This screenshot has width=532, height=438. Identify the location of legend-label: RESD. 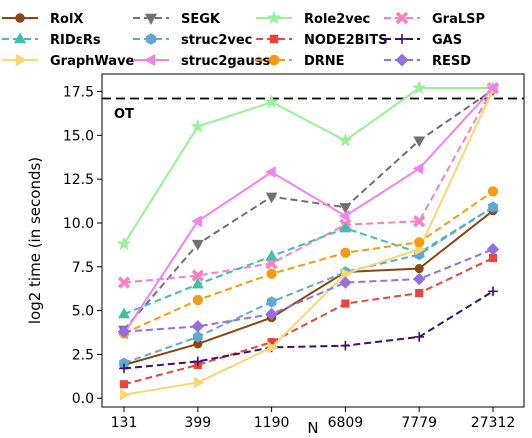
(451, 61).